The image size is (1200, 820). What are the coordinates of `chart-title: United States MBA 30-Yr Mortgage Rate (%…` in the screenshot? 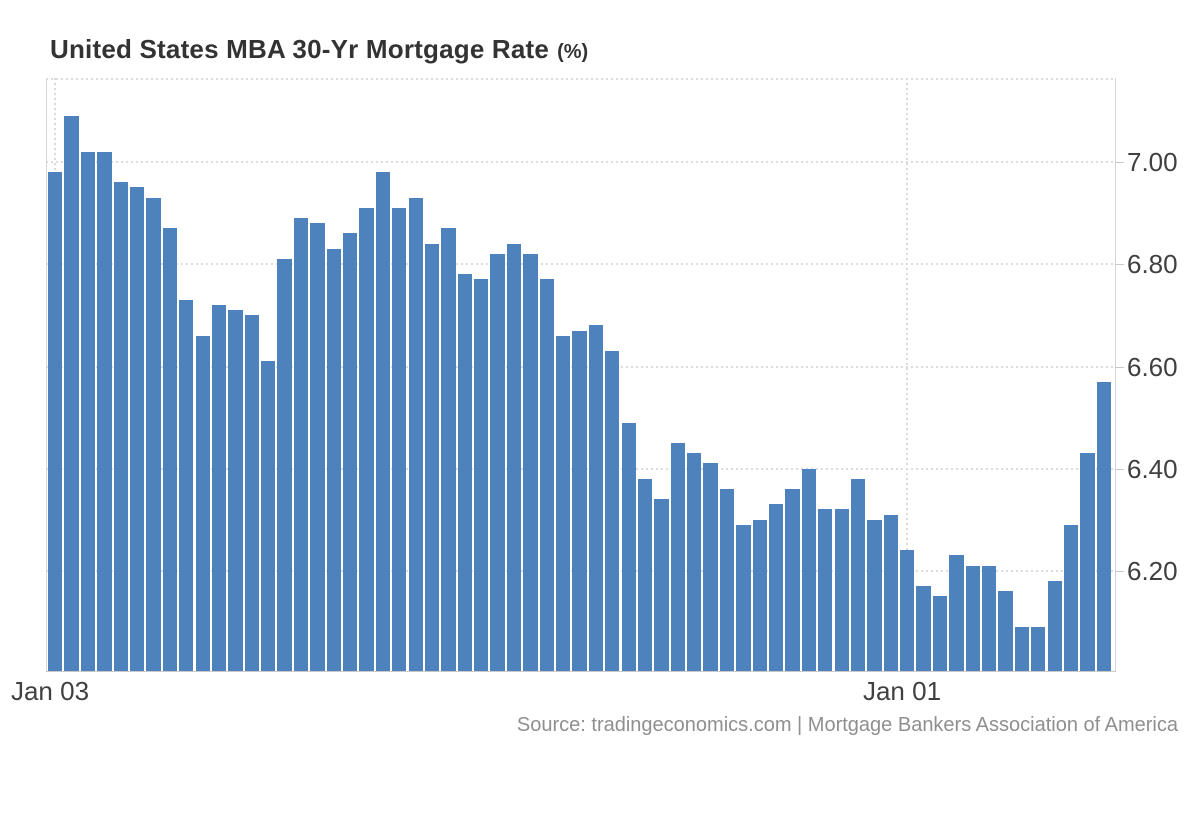 It's located at (319, 49).